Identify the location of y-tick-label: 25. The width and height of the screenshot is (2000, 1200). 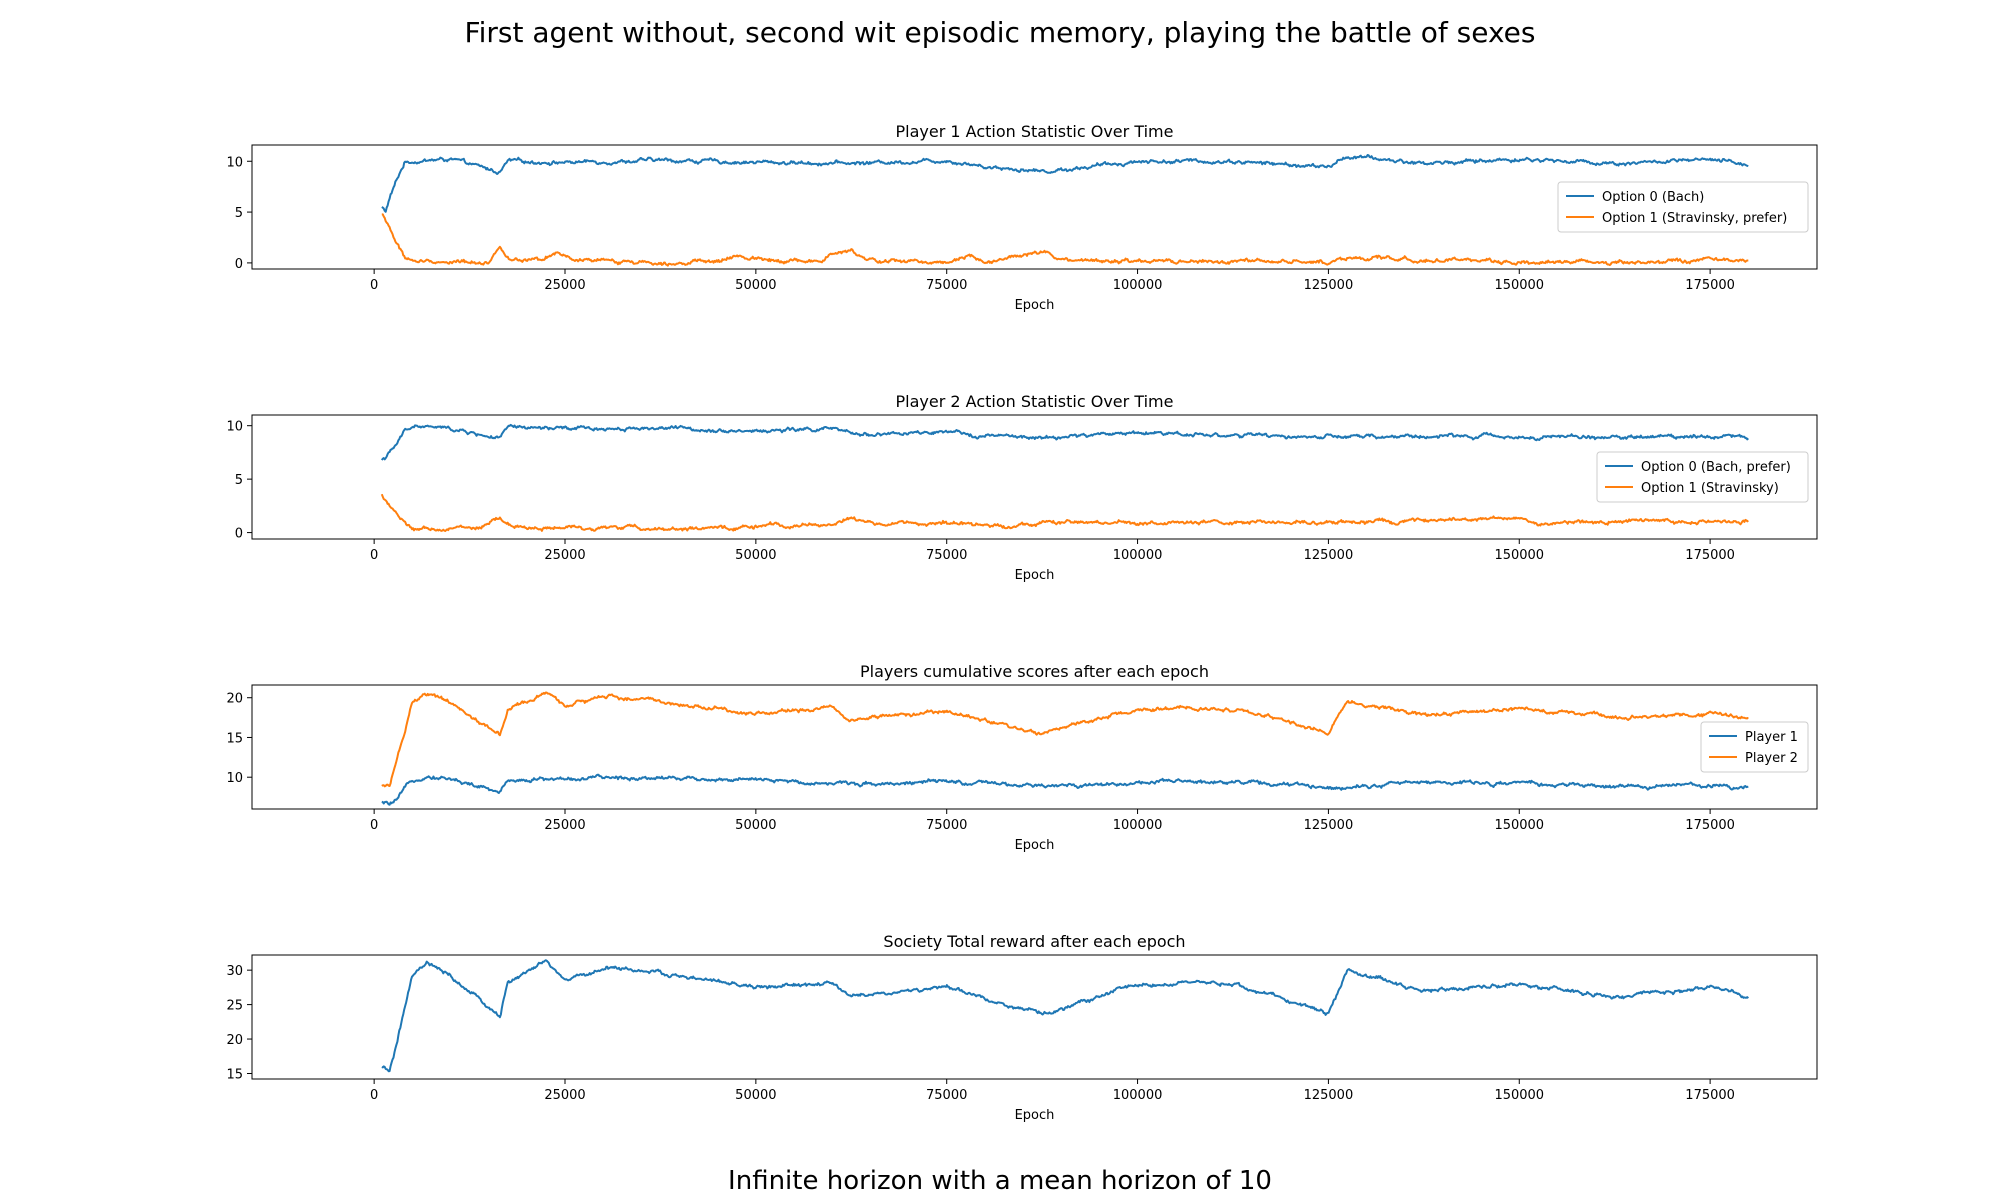
(234, 1006).